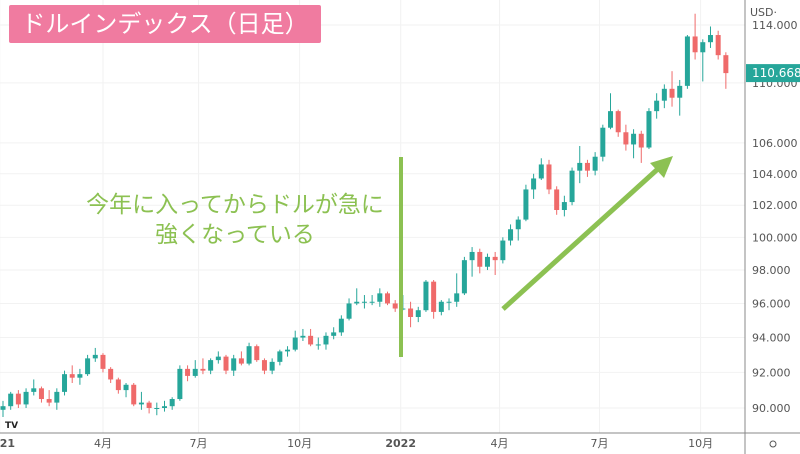  I want to click on x-tick-label: 7月, so click(600, 443).